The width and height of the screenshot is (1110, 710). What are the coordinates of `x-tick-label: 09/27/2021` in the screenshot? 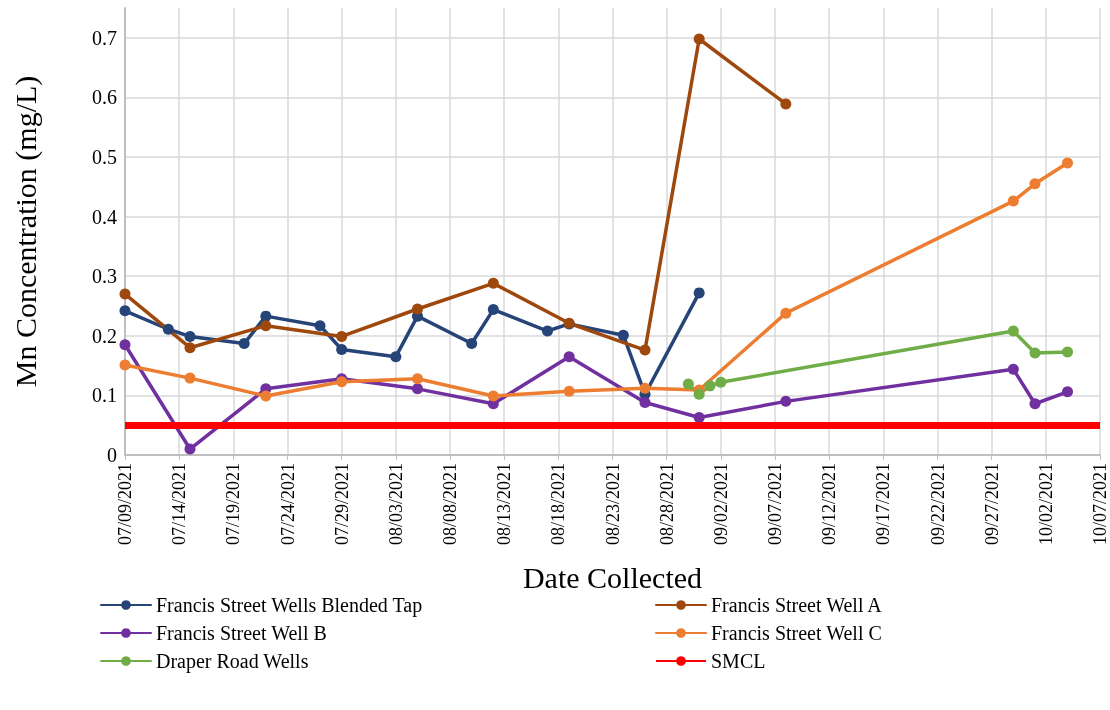 It's located at (991, 504).